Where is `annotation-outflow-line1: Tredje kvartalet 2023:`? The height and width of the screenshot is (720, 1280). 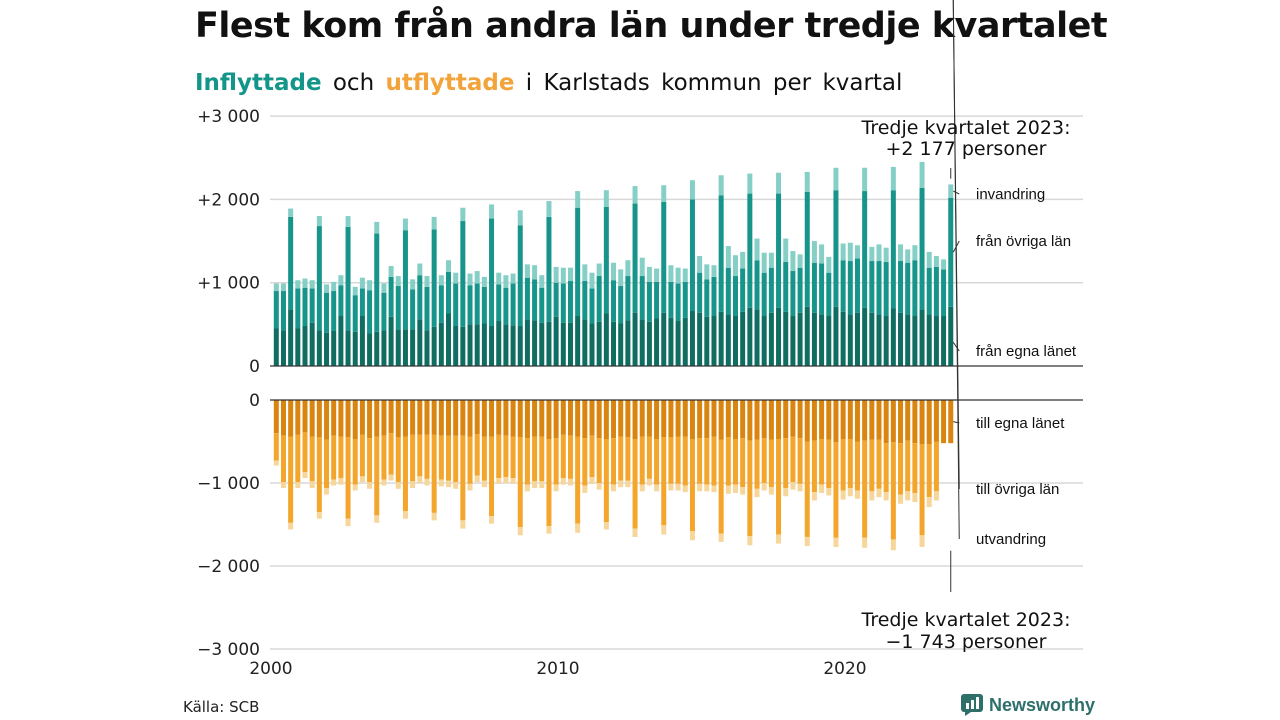
annotation-outflow-line1: Tredje kvartalet 2023: is located at coordinates (966, 620).